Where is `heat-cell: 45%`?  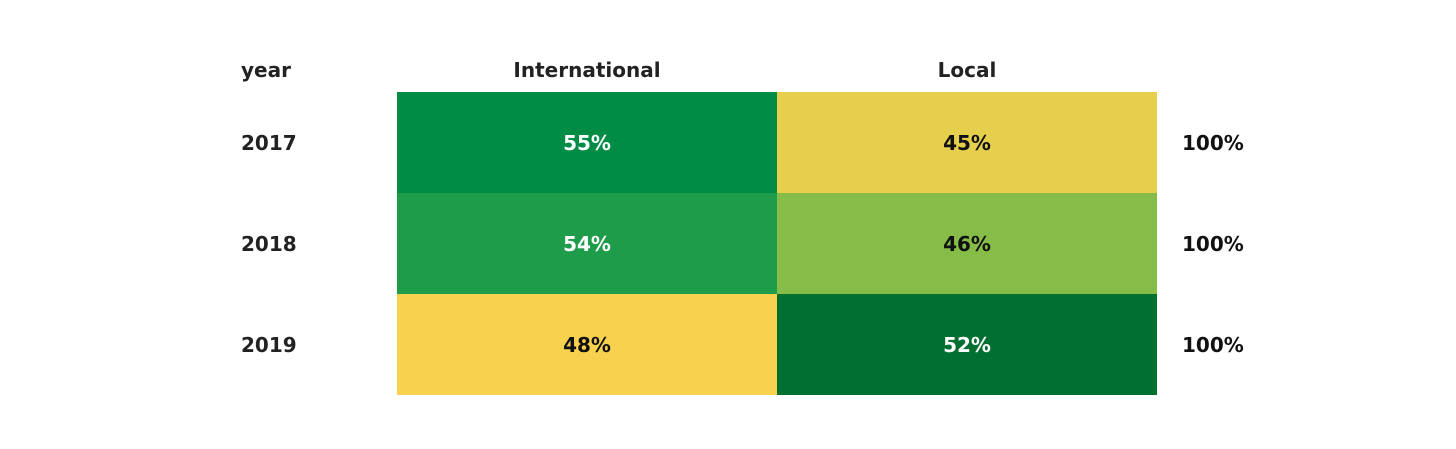 heat-cell: 45% is located at coordinates (967, 142).